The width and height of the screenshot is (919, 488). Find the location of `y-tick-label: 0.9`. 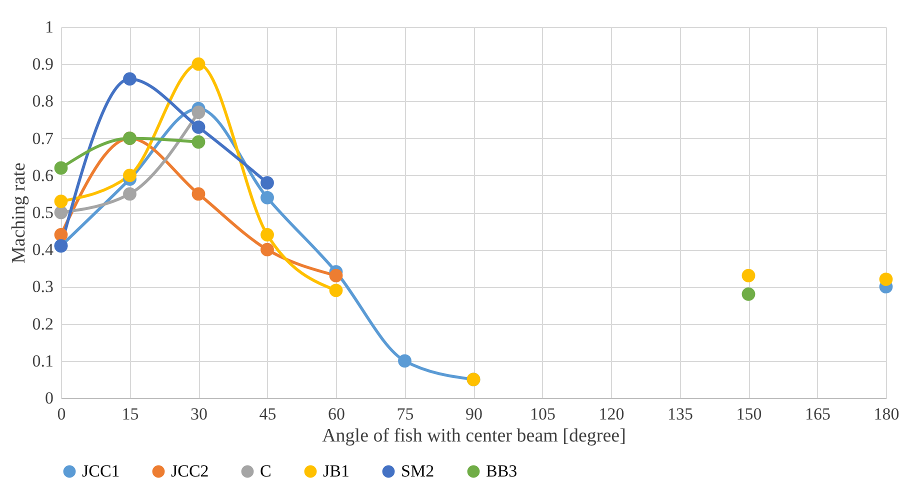

y-tick-label: 0.9 is located at coordinates (43, 64).